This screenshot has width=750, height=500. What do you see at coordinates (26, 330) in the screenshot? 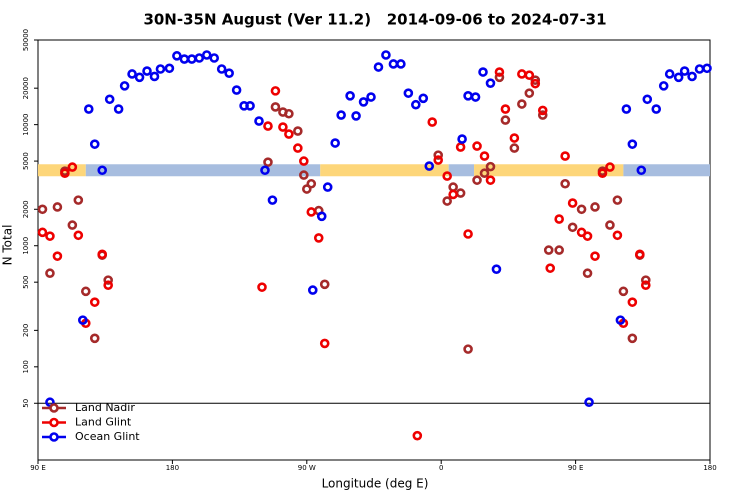
I see `y-tick-label: 200` at bounding box center [26, 330].